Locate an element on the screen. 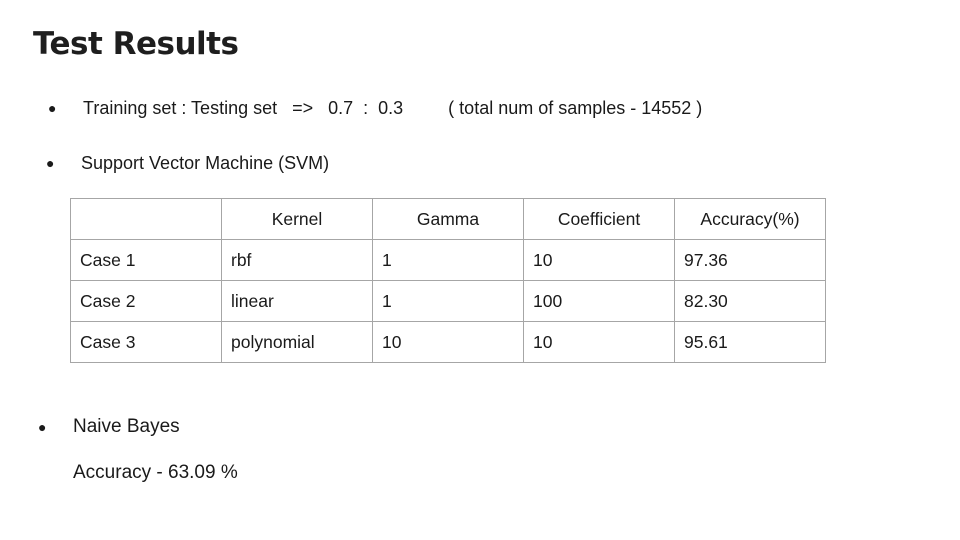 The height and width of the screenshot is (540, 960). table-cell: rbf is located at coordinates (297, 260).